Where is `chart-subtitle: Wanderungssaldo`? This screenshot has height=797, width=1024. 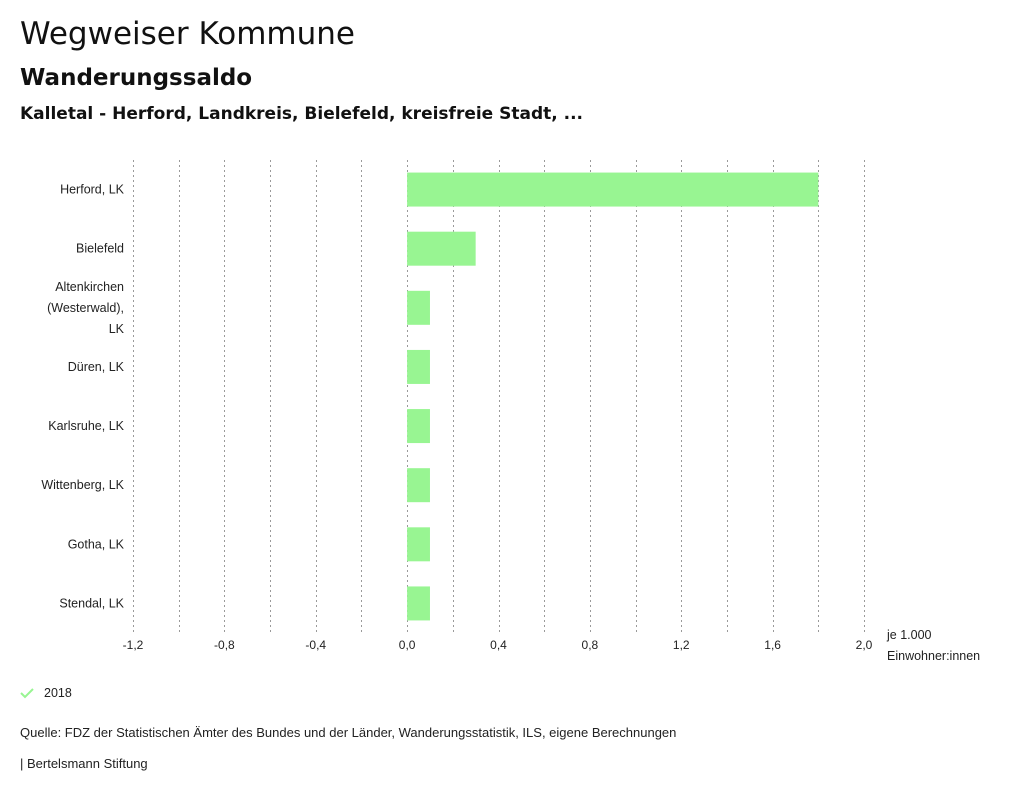
chart-subtitle: Wanderungssaldo is located at coordinates (136, 78).